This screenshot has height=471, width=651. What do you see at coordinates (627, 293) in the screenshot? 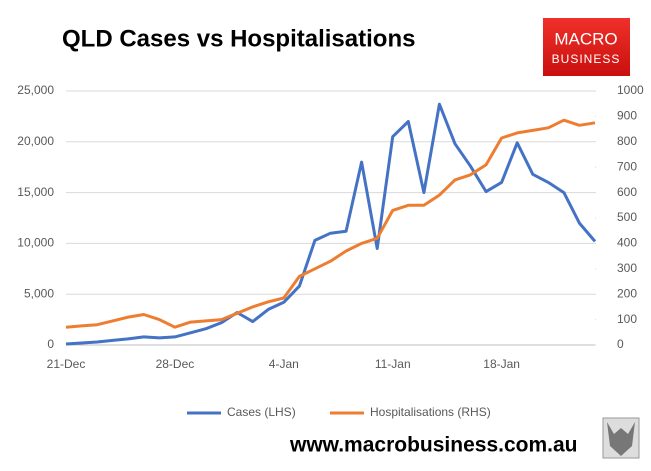
I see `y2-tick-label: 200` at bounding box center [627, 293].